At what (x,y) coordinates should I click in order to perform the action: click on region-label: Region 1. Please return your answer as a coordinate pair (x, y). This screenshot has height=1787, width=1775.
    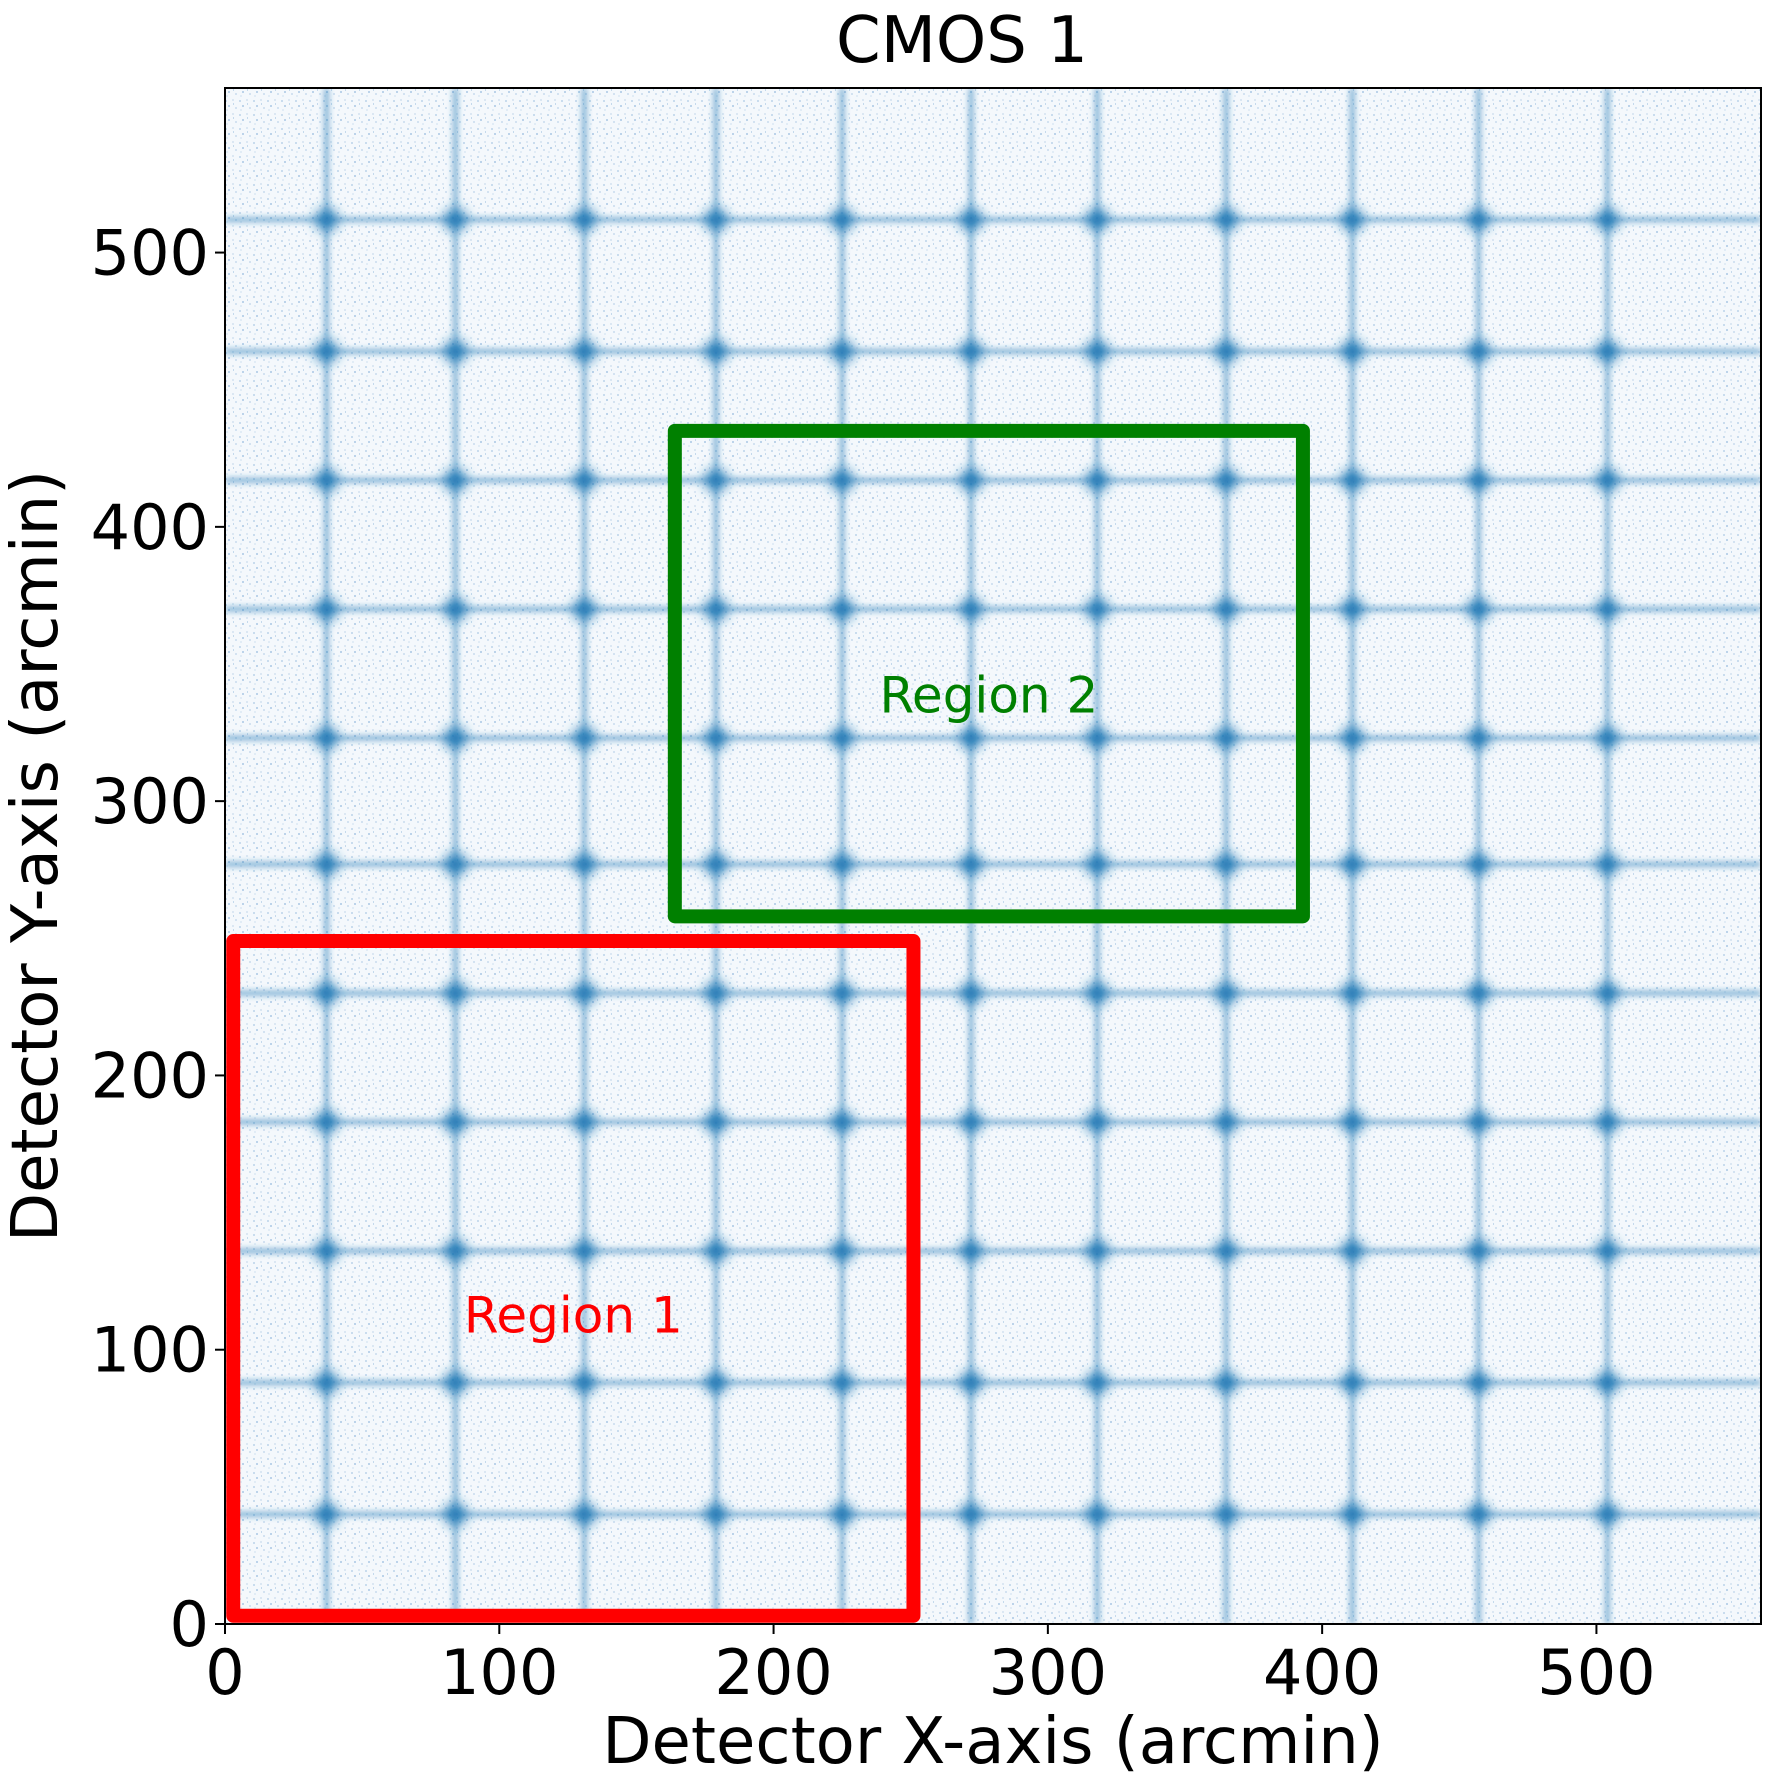
    Looking at the image, I should click on (573, 1315).